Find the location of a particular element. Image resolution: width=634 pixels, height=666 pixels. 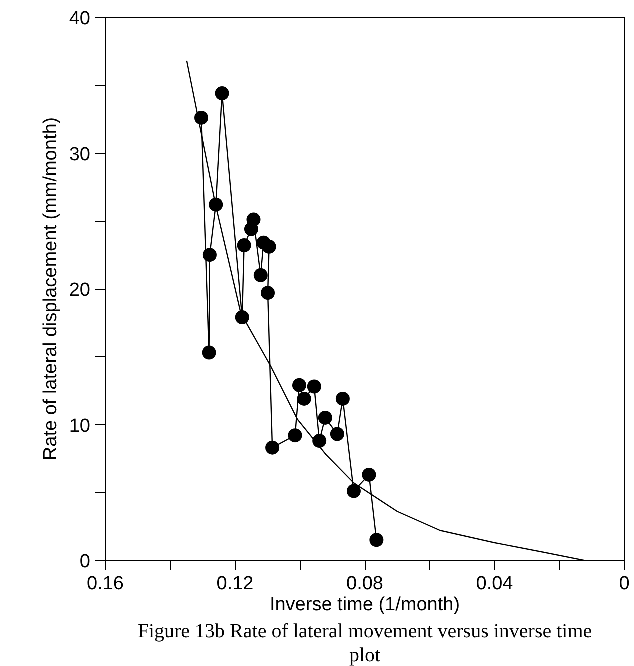

x-tick-label: 0.04 is located at coordinates (495, 584).